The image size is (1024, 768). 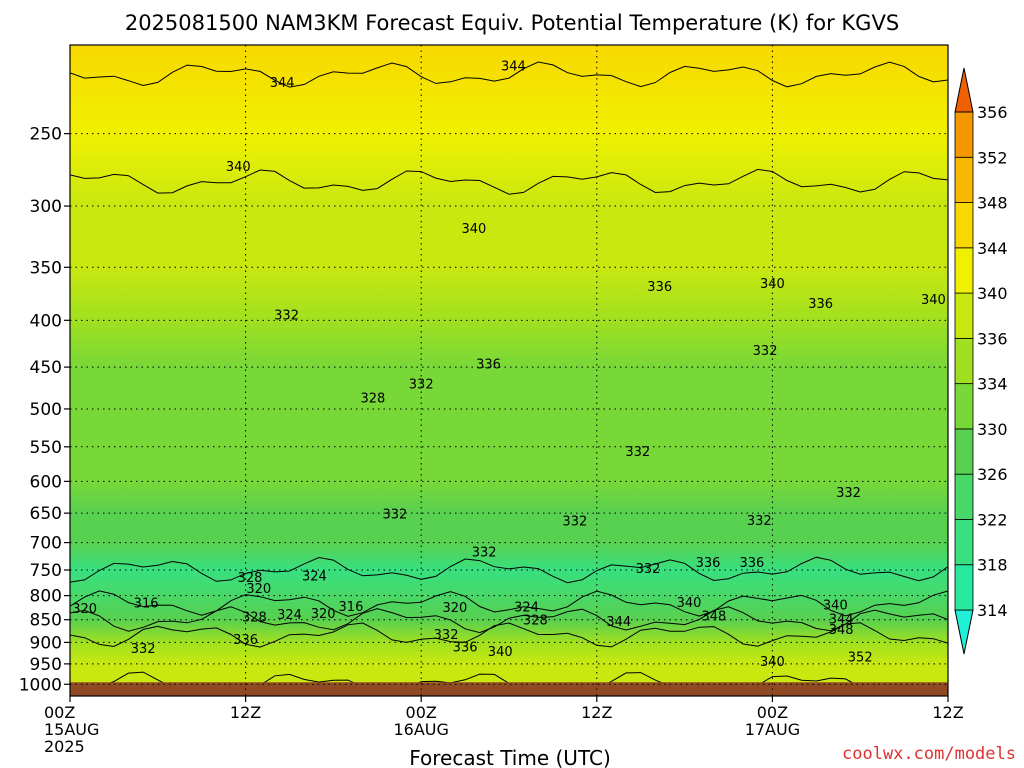 I want to click on colorbar-label: 318, so click(x=992, y=565).